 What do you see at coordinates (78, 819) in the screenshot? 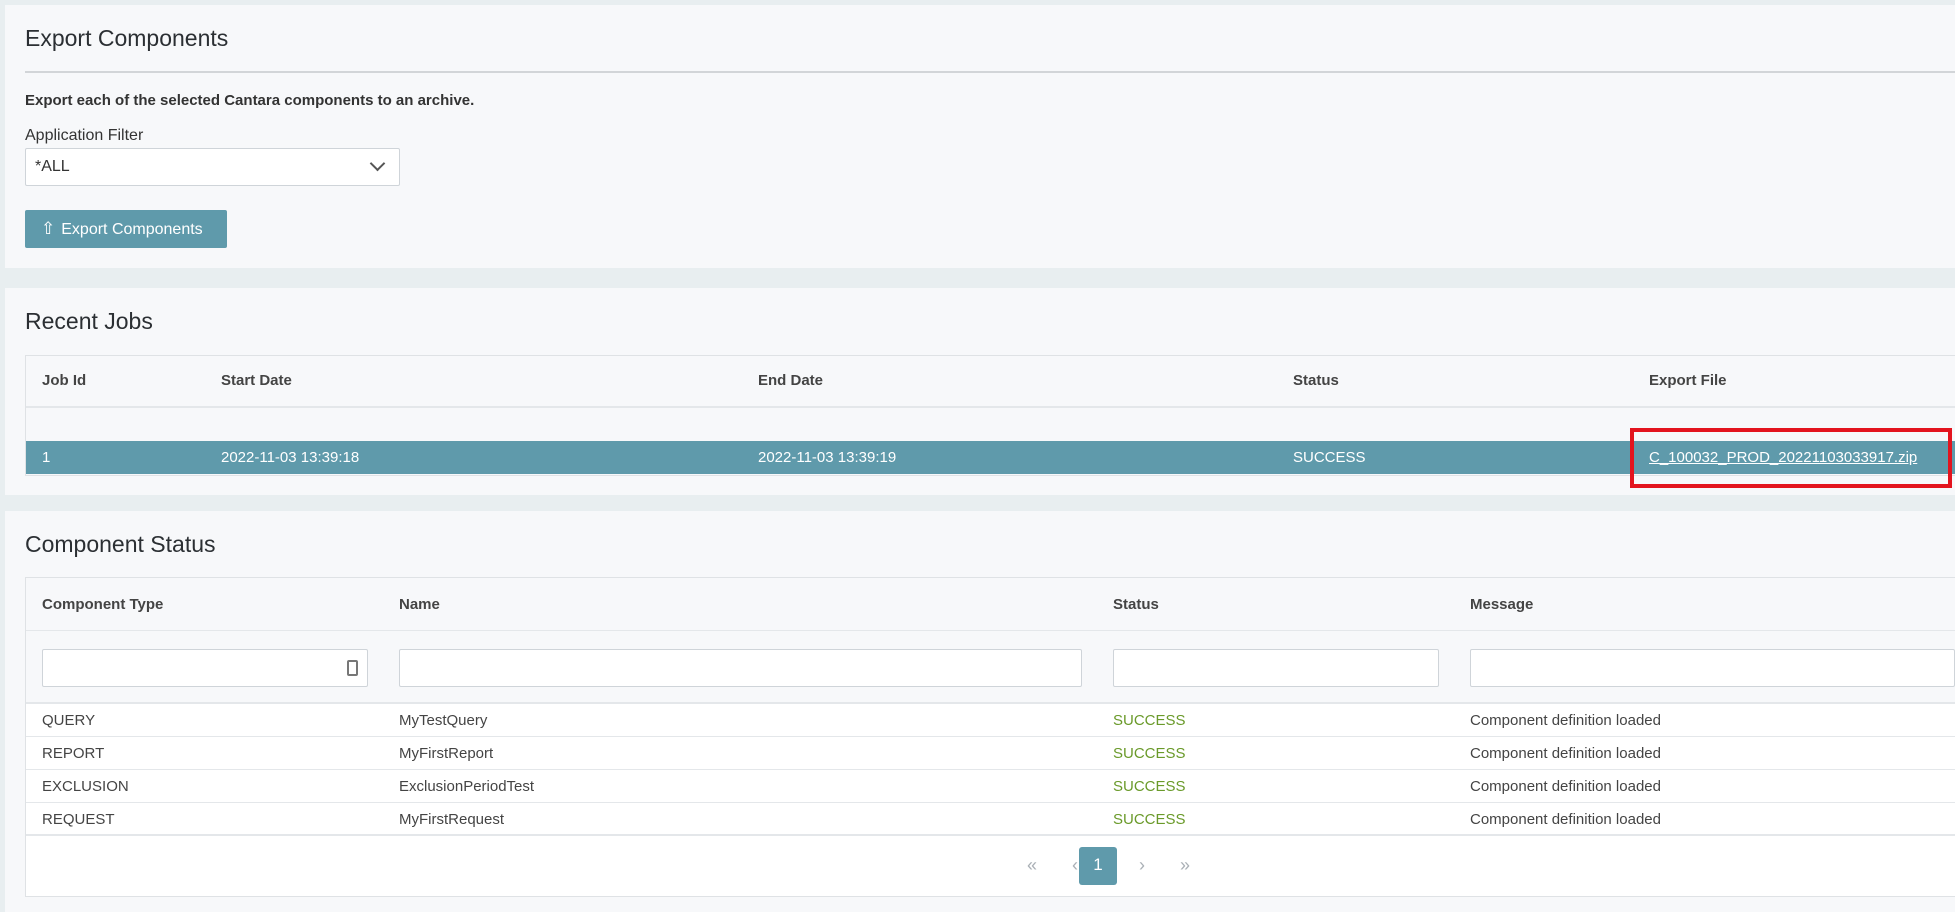
I see `component-type: REQUEST` at bounding box center [78, 819].